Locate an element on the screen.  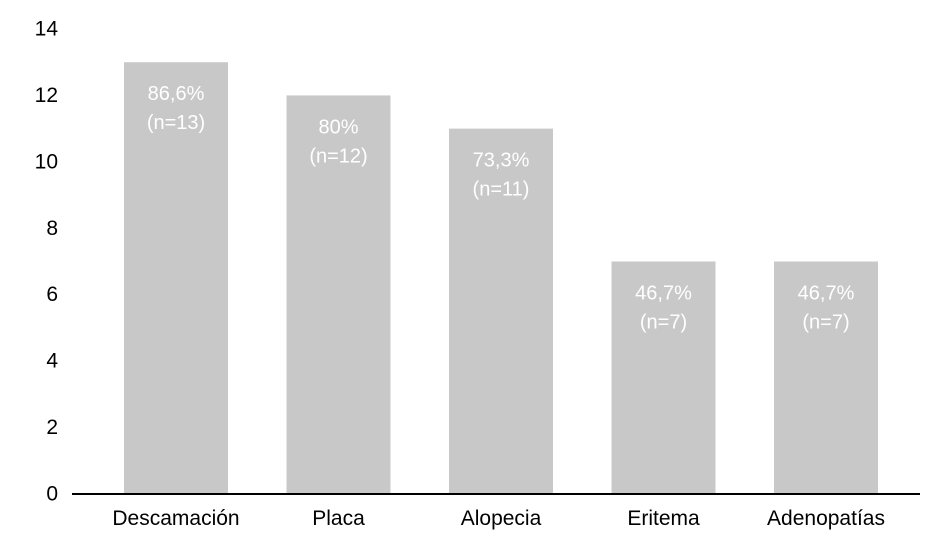
bar-percent-label: 73,3% is located at coordinates (501, 161).